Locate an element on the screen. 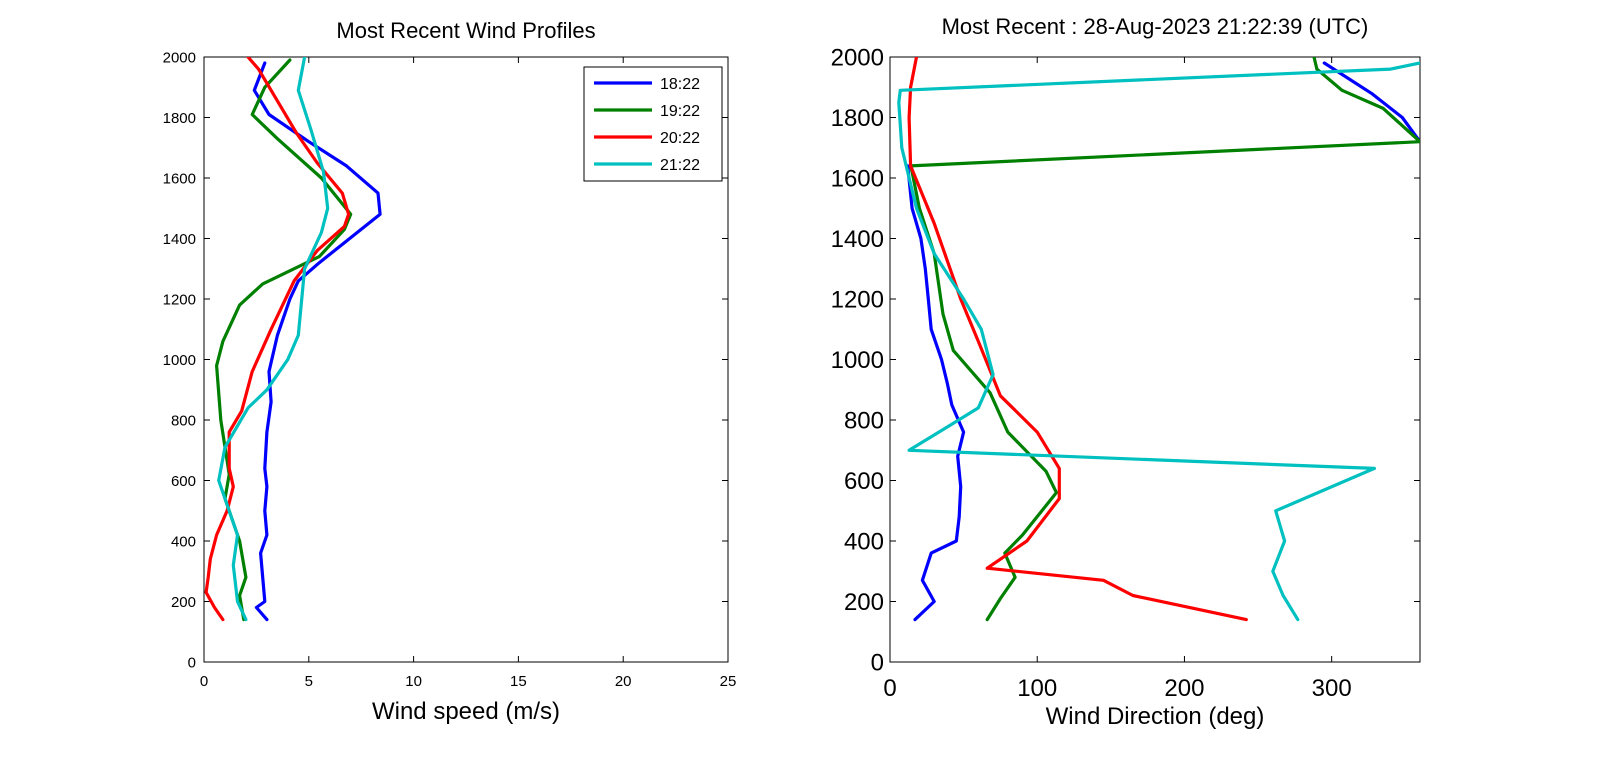 This screenshot has height=773, width=1619. x-axis-label: Wind speed (m/s) is located at coordinates (466, 711).